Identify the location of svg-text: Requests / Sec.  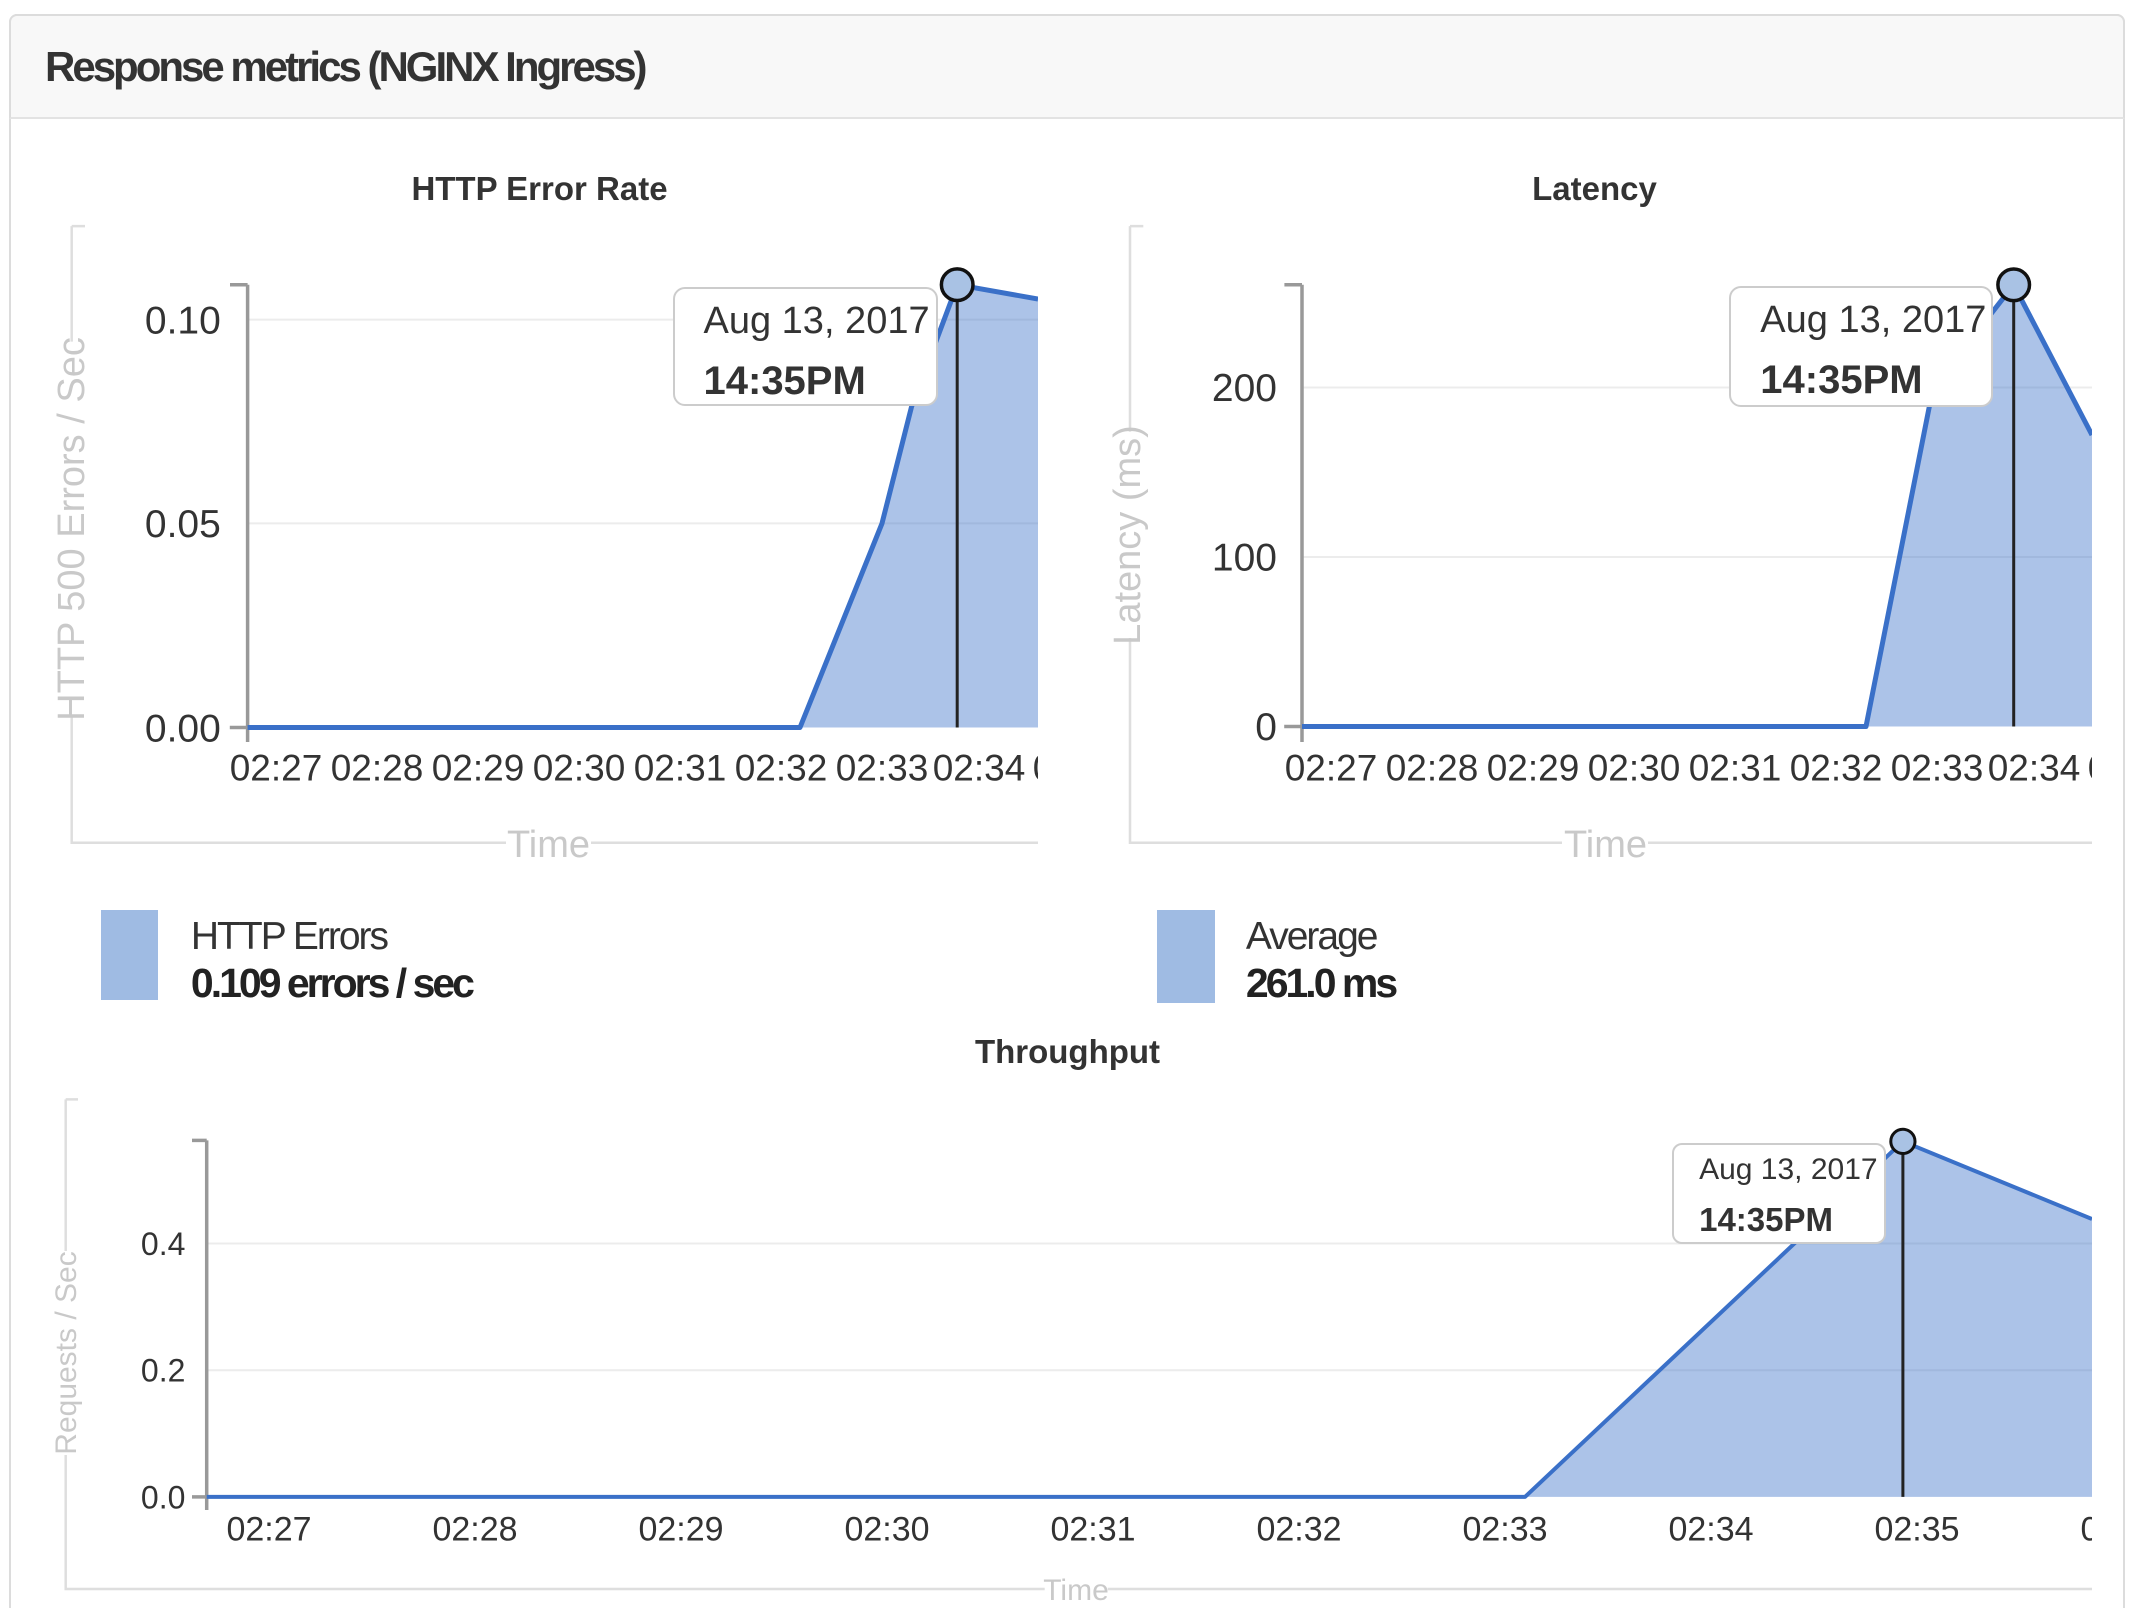
(66, 1352).